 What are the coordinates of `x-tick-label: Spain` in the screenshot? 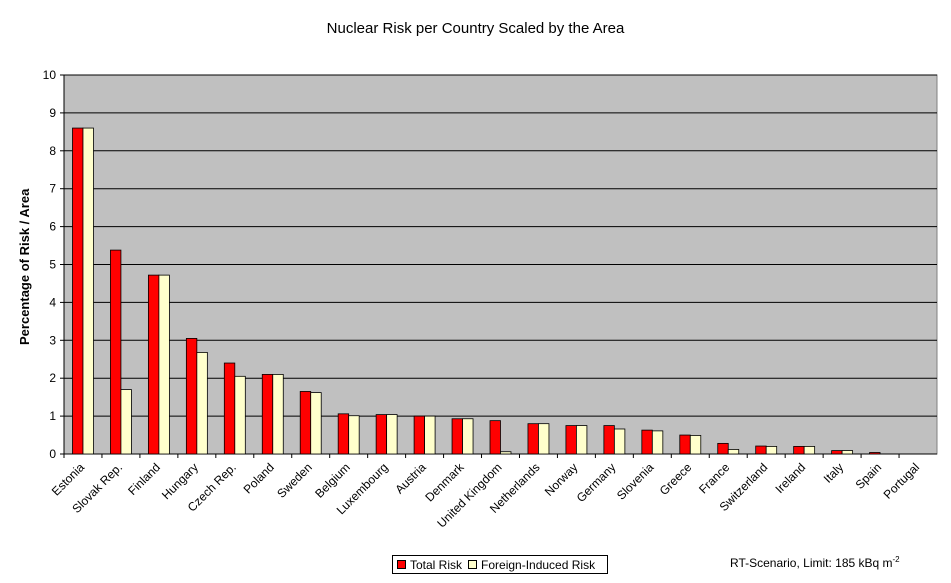 It's located at (869, 476).